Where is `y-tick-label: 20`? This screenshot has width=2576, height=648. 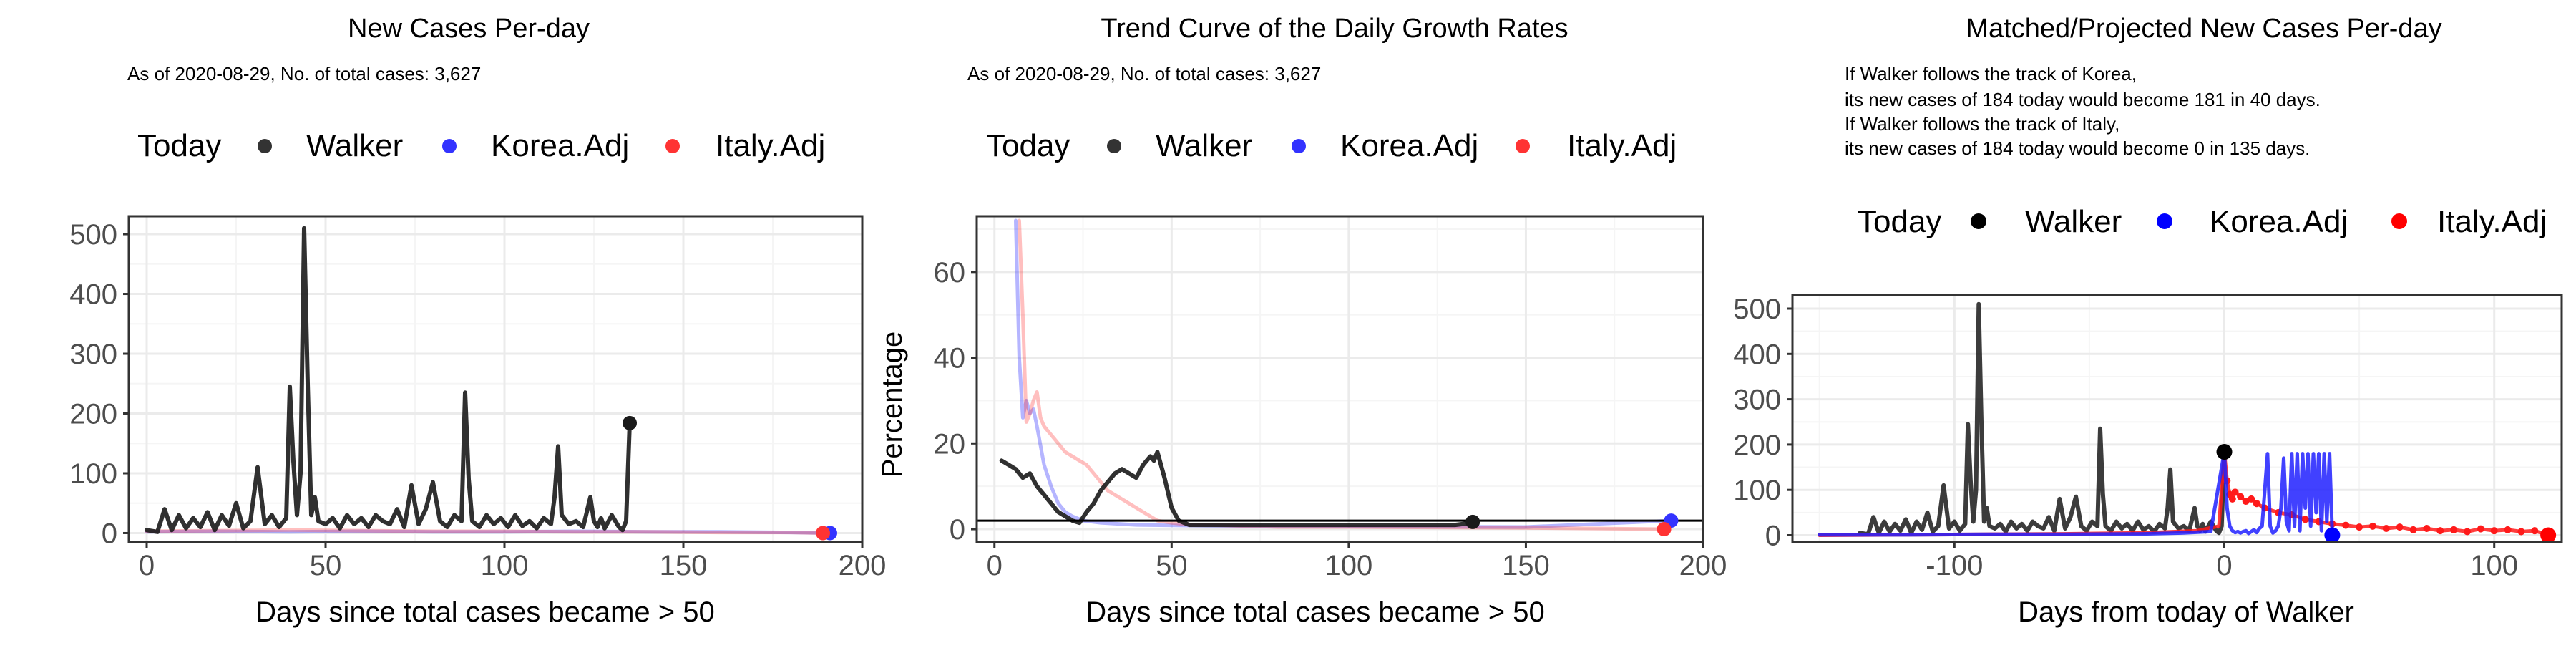 y-tick-label: 20 is located at coordinates (950, 444).